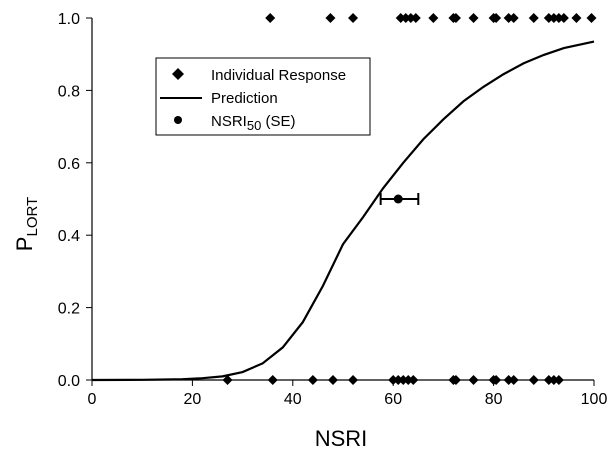  I want to click on y-tick-label: 0.0, so click(69, 381).